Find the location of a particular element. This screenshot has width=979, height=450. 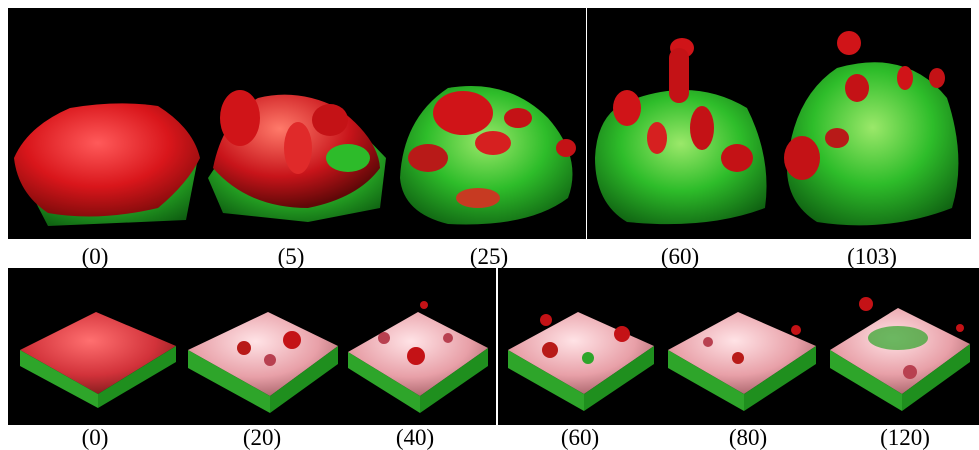

caption-bottom-20: (20) is located at coordinates (262, 437).